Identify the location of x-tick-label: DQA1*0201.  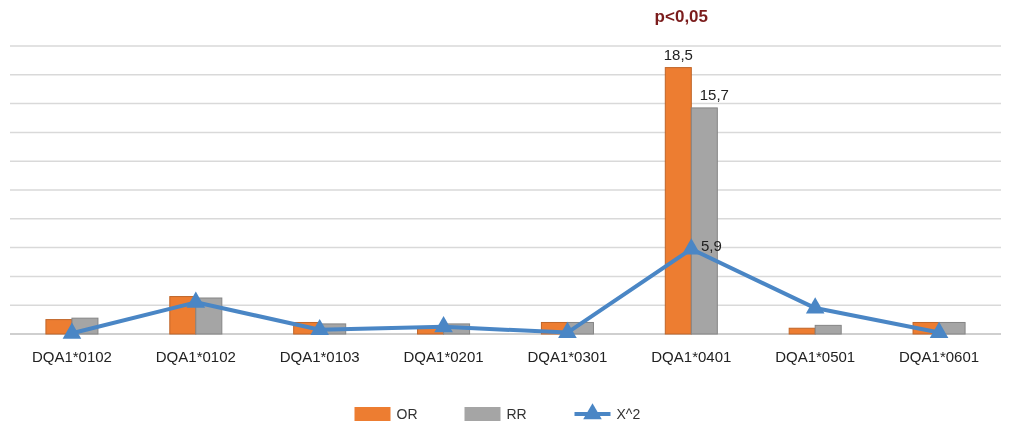
(443, 356).